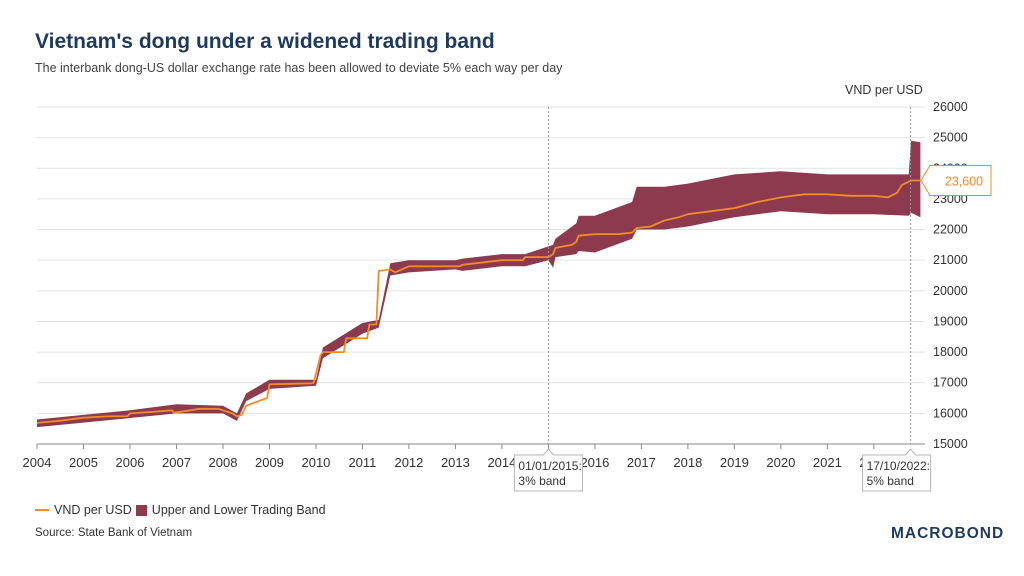  What do you see at coordinates (541, 481) in the screenshot?
I see `annotation-label-band: 3% band` at bounding box center [541, 481].